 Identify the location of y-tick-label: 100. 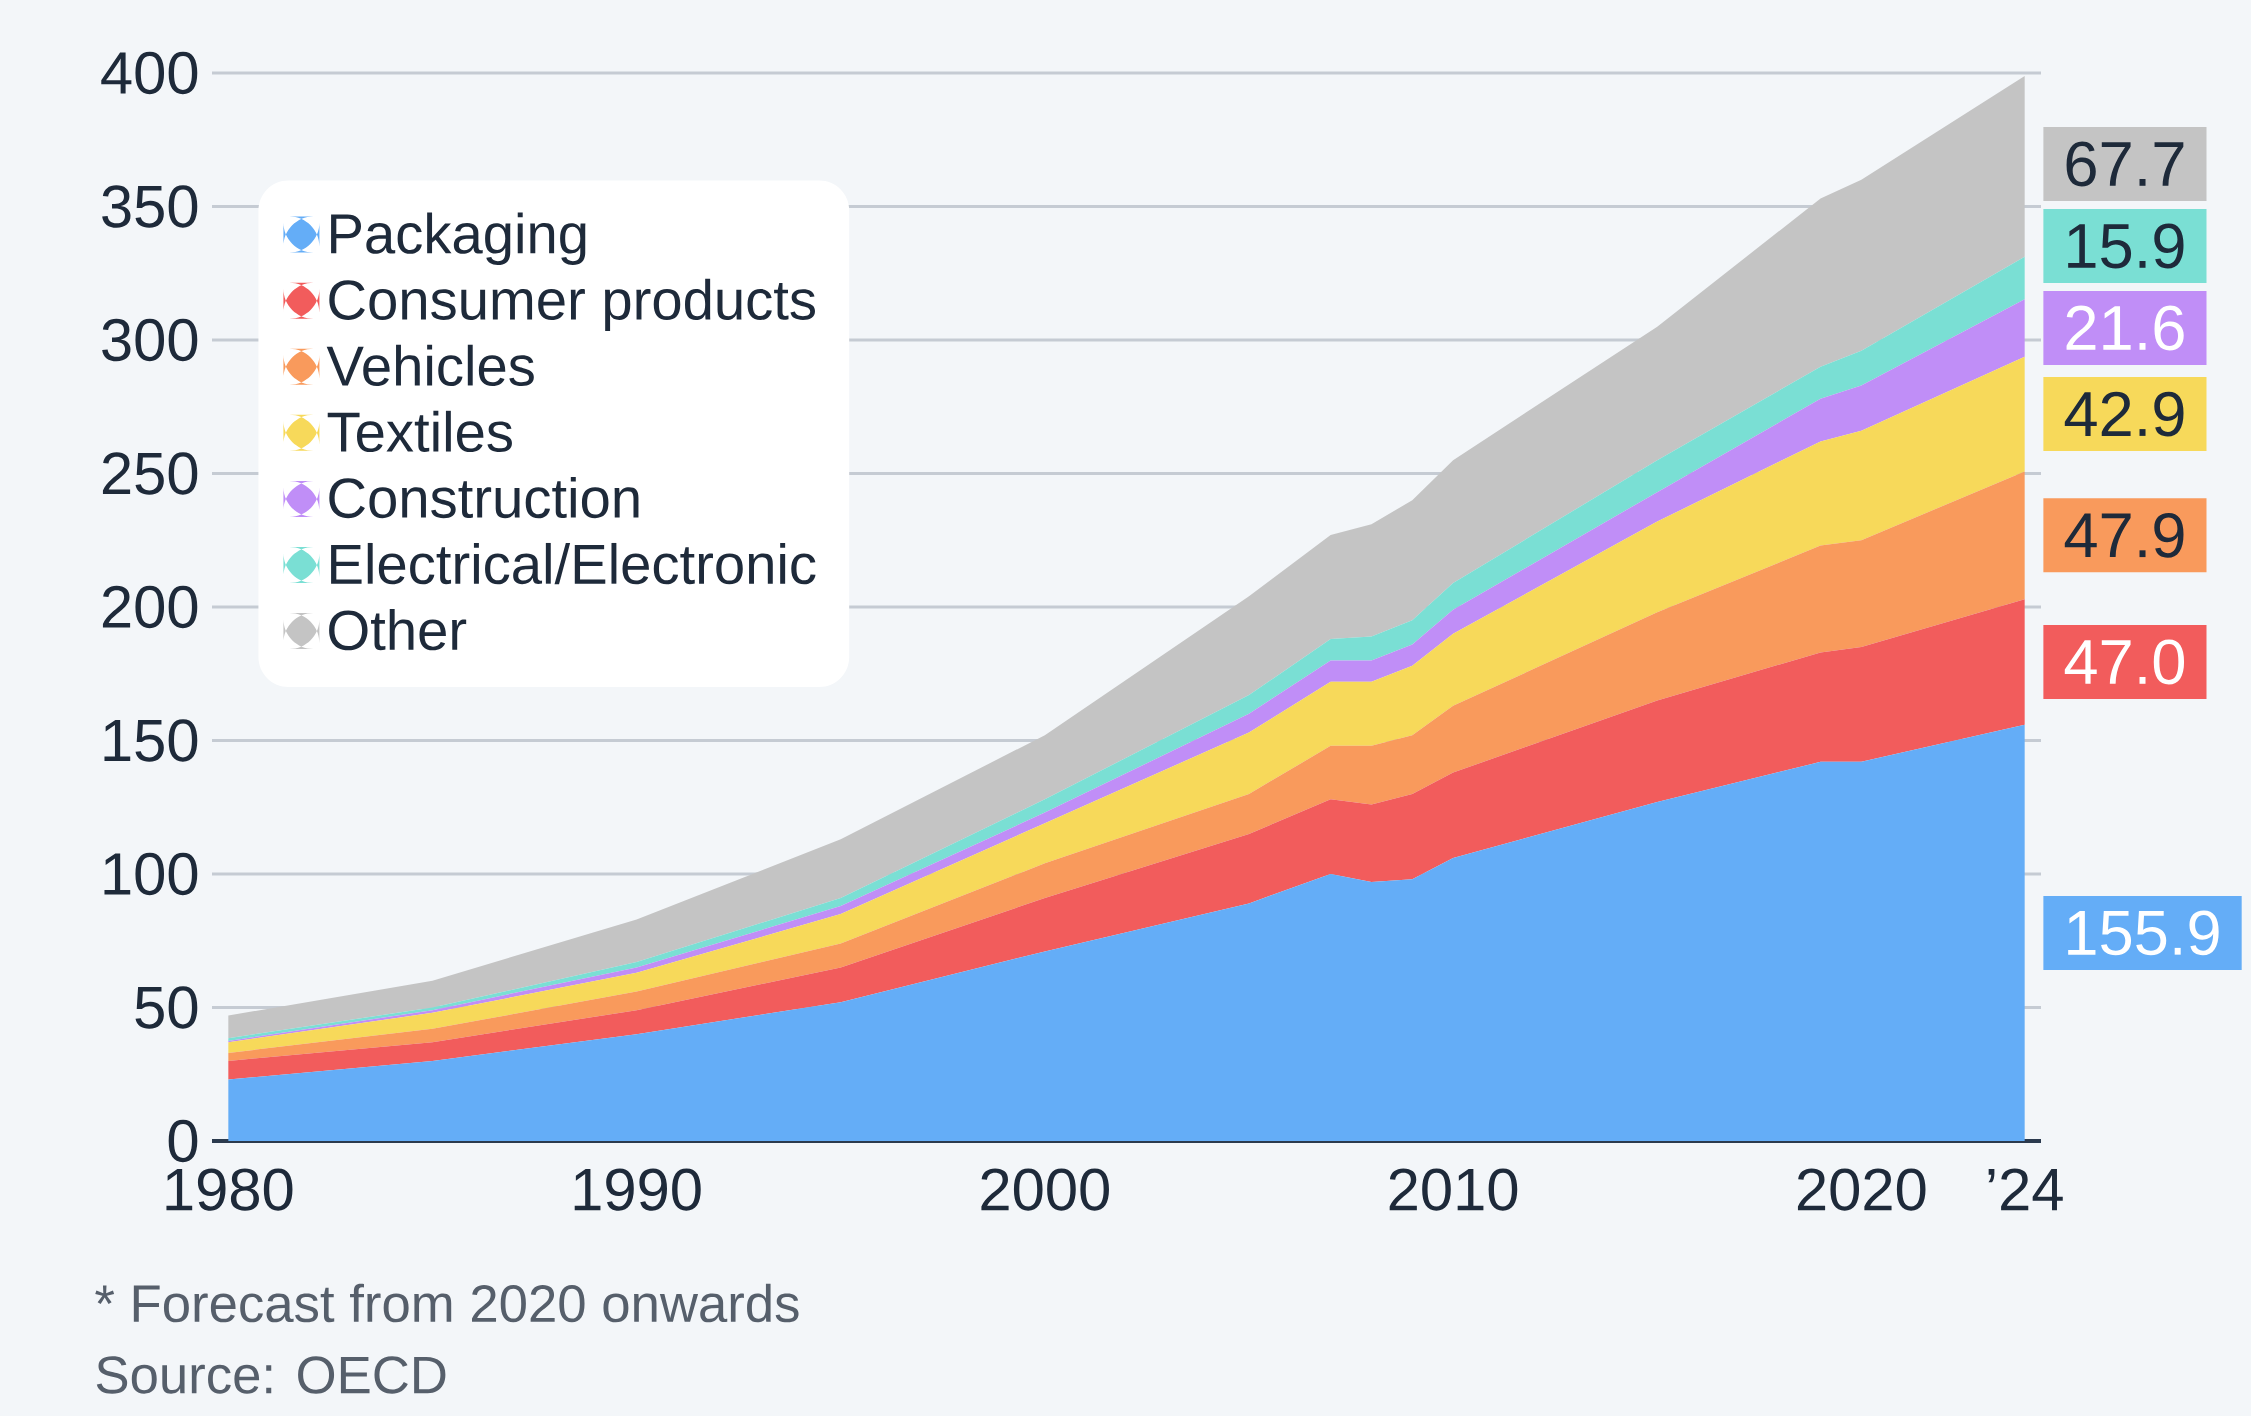
(151, 874).